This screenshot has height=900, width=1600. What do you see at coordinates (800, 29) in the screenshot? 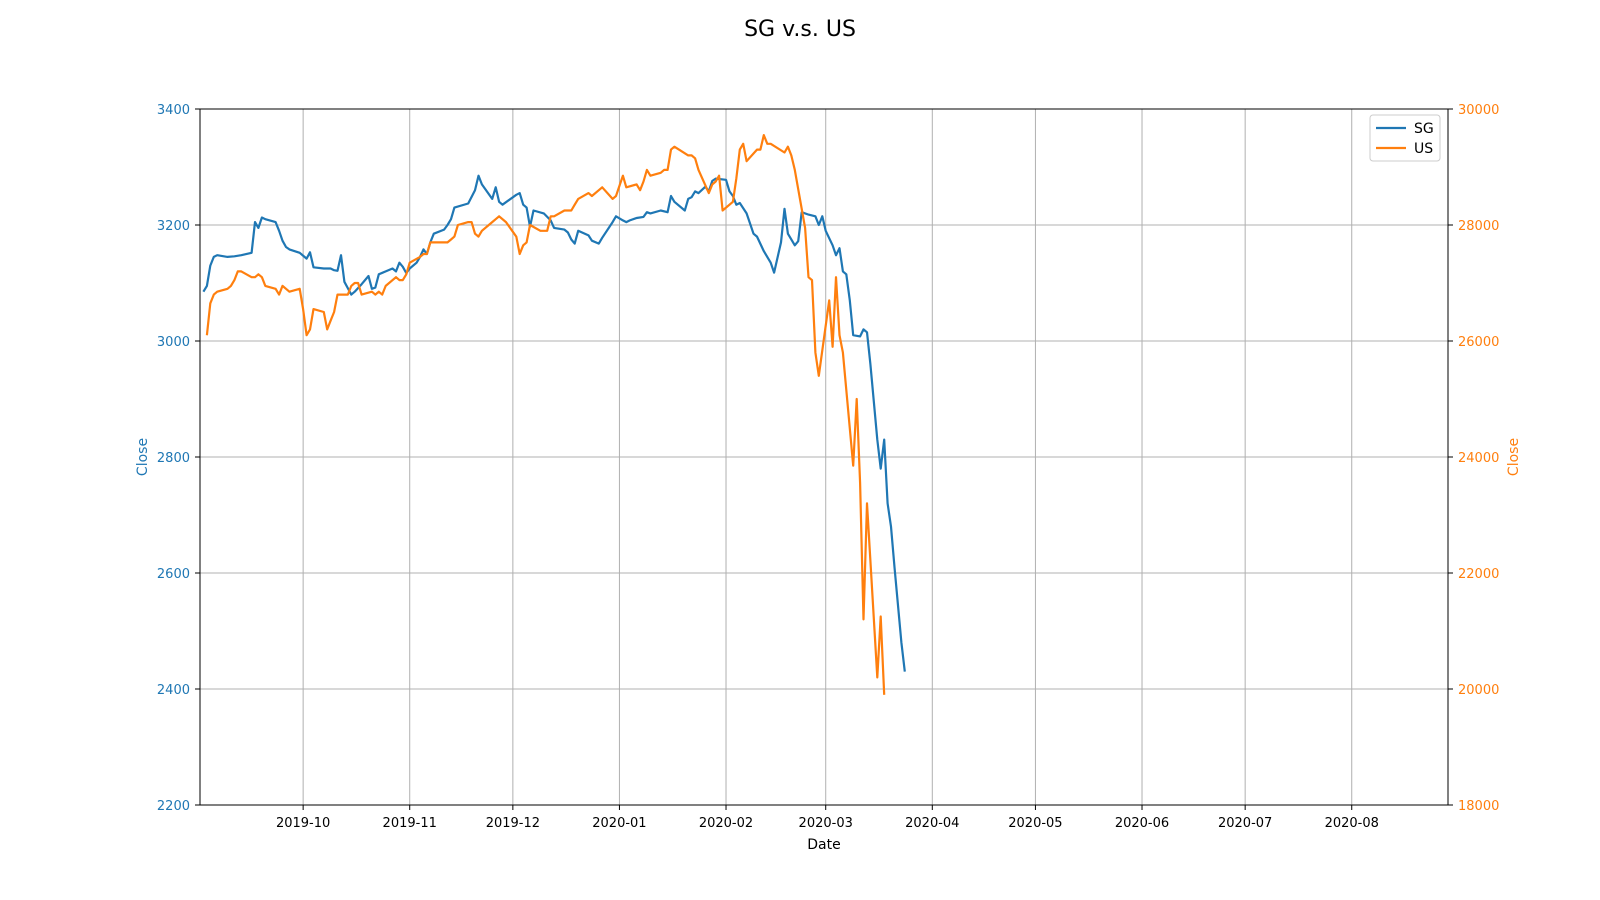
I see `chart-title: SG v.s. US` at bounding box center [800, 29].